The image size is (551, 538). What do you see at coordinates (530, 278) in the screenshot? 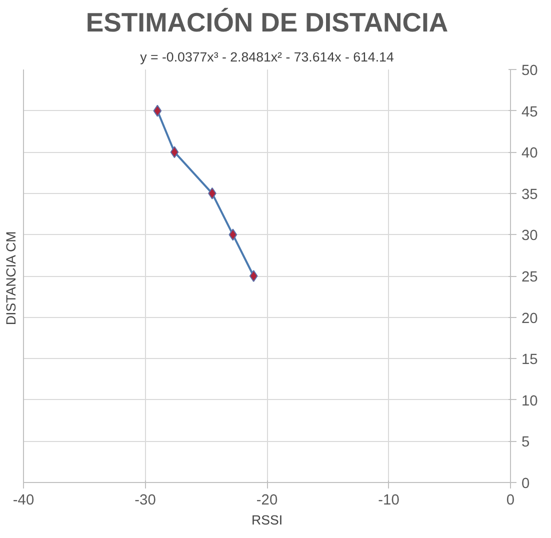
I see `y-tick-label: 25` at bounding box center [530, 278].